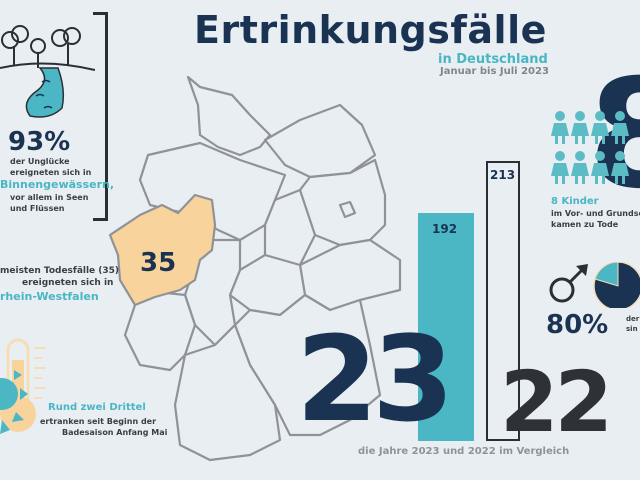 This screenshot has height=480, width=640. What do you see at coordinates (633, 319) in the screenshot?
I see `gender-text-1: der` at bounding box center [633, 319].